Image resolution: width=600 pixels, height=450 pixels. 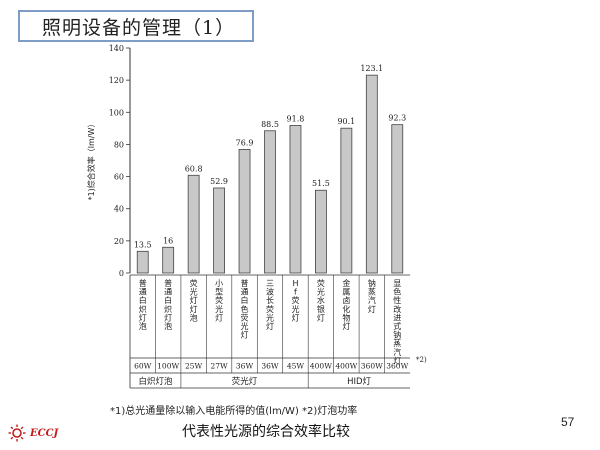 I want to click on category-label: 小型荧光灯, so click(x=219, y=300).